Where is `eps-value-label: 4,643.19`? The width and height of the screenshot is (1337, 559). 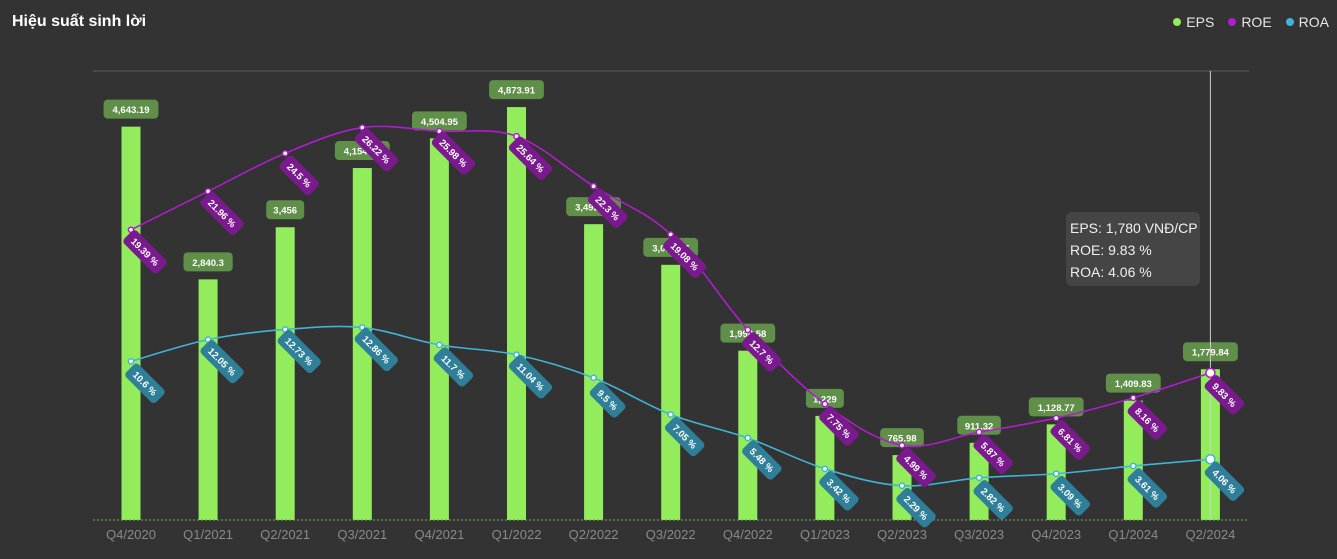
eps-value-label: 4,643.19 is located at coordinates (131, 110).